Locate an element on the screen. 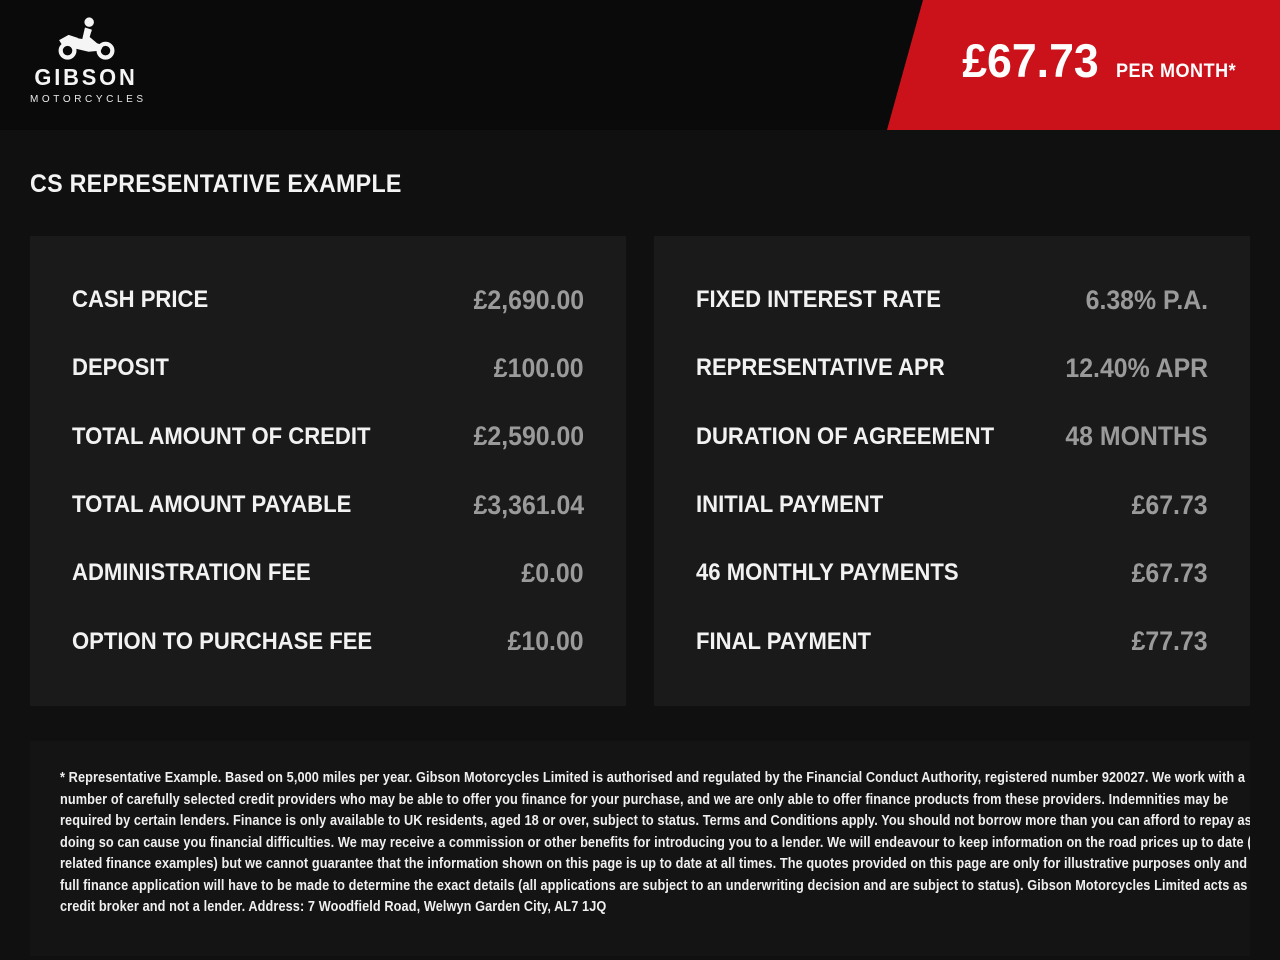 The height and width of the screenshot is (960, 1280). brand-name: GIBSON is located at coordinates (86, 77).